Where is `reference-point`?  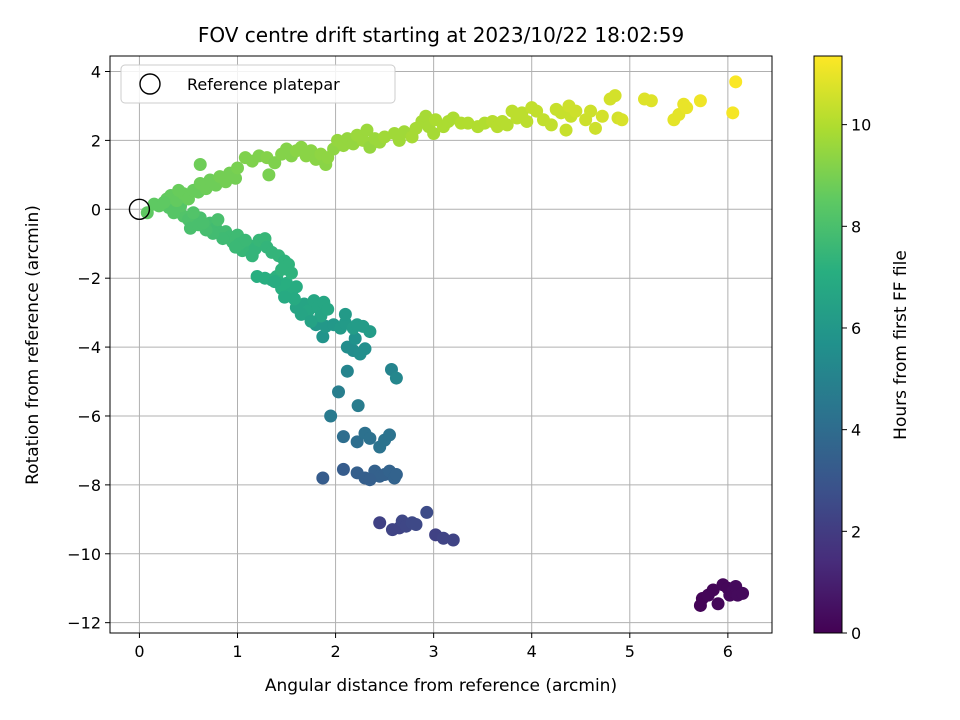 reference-point is located at coordinates (139, 209).